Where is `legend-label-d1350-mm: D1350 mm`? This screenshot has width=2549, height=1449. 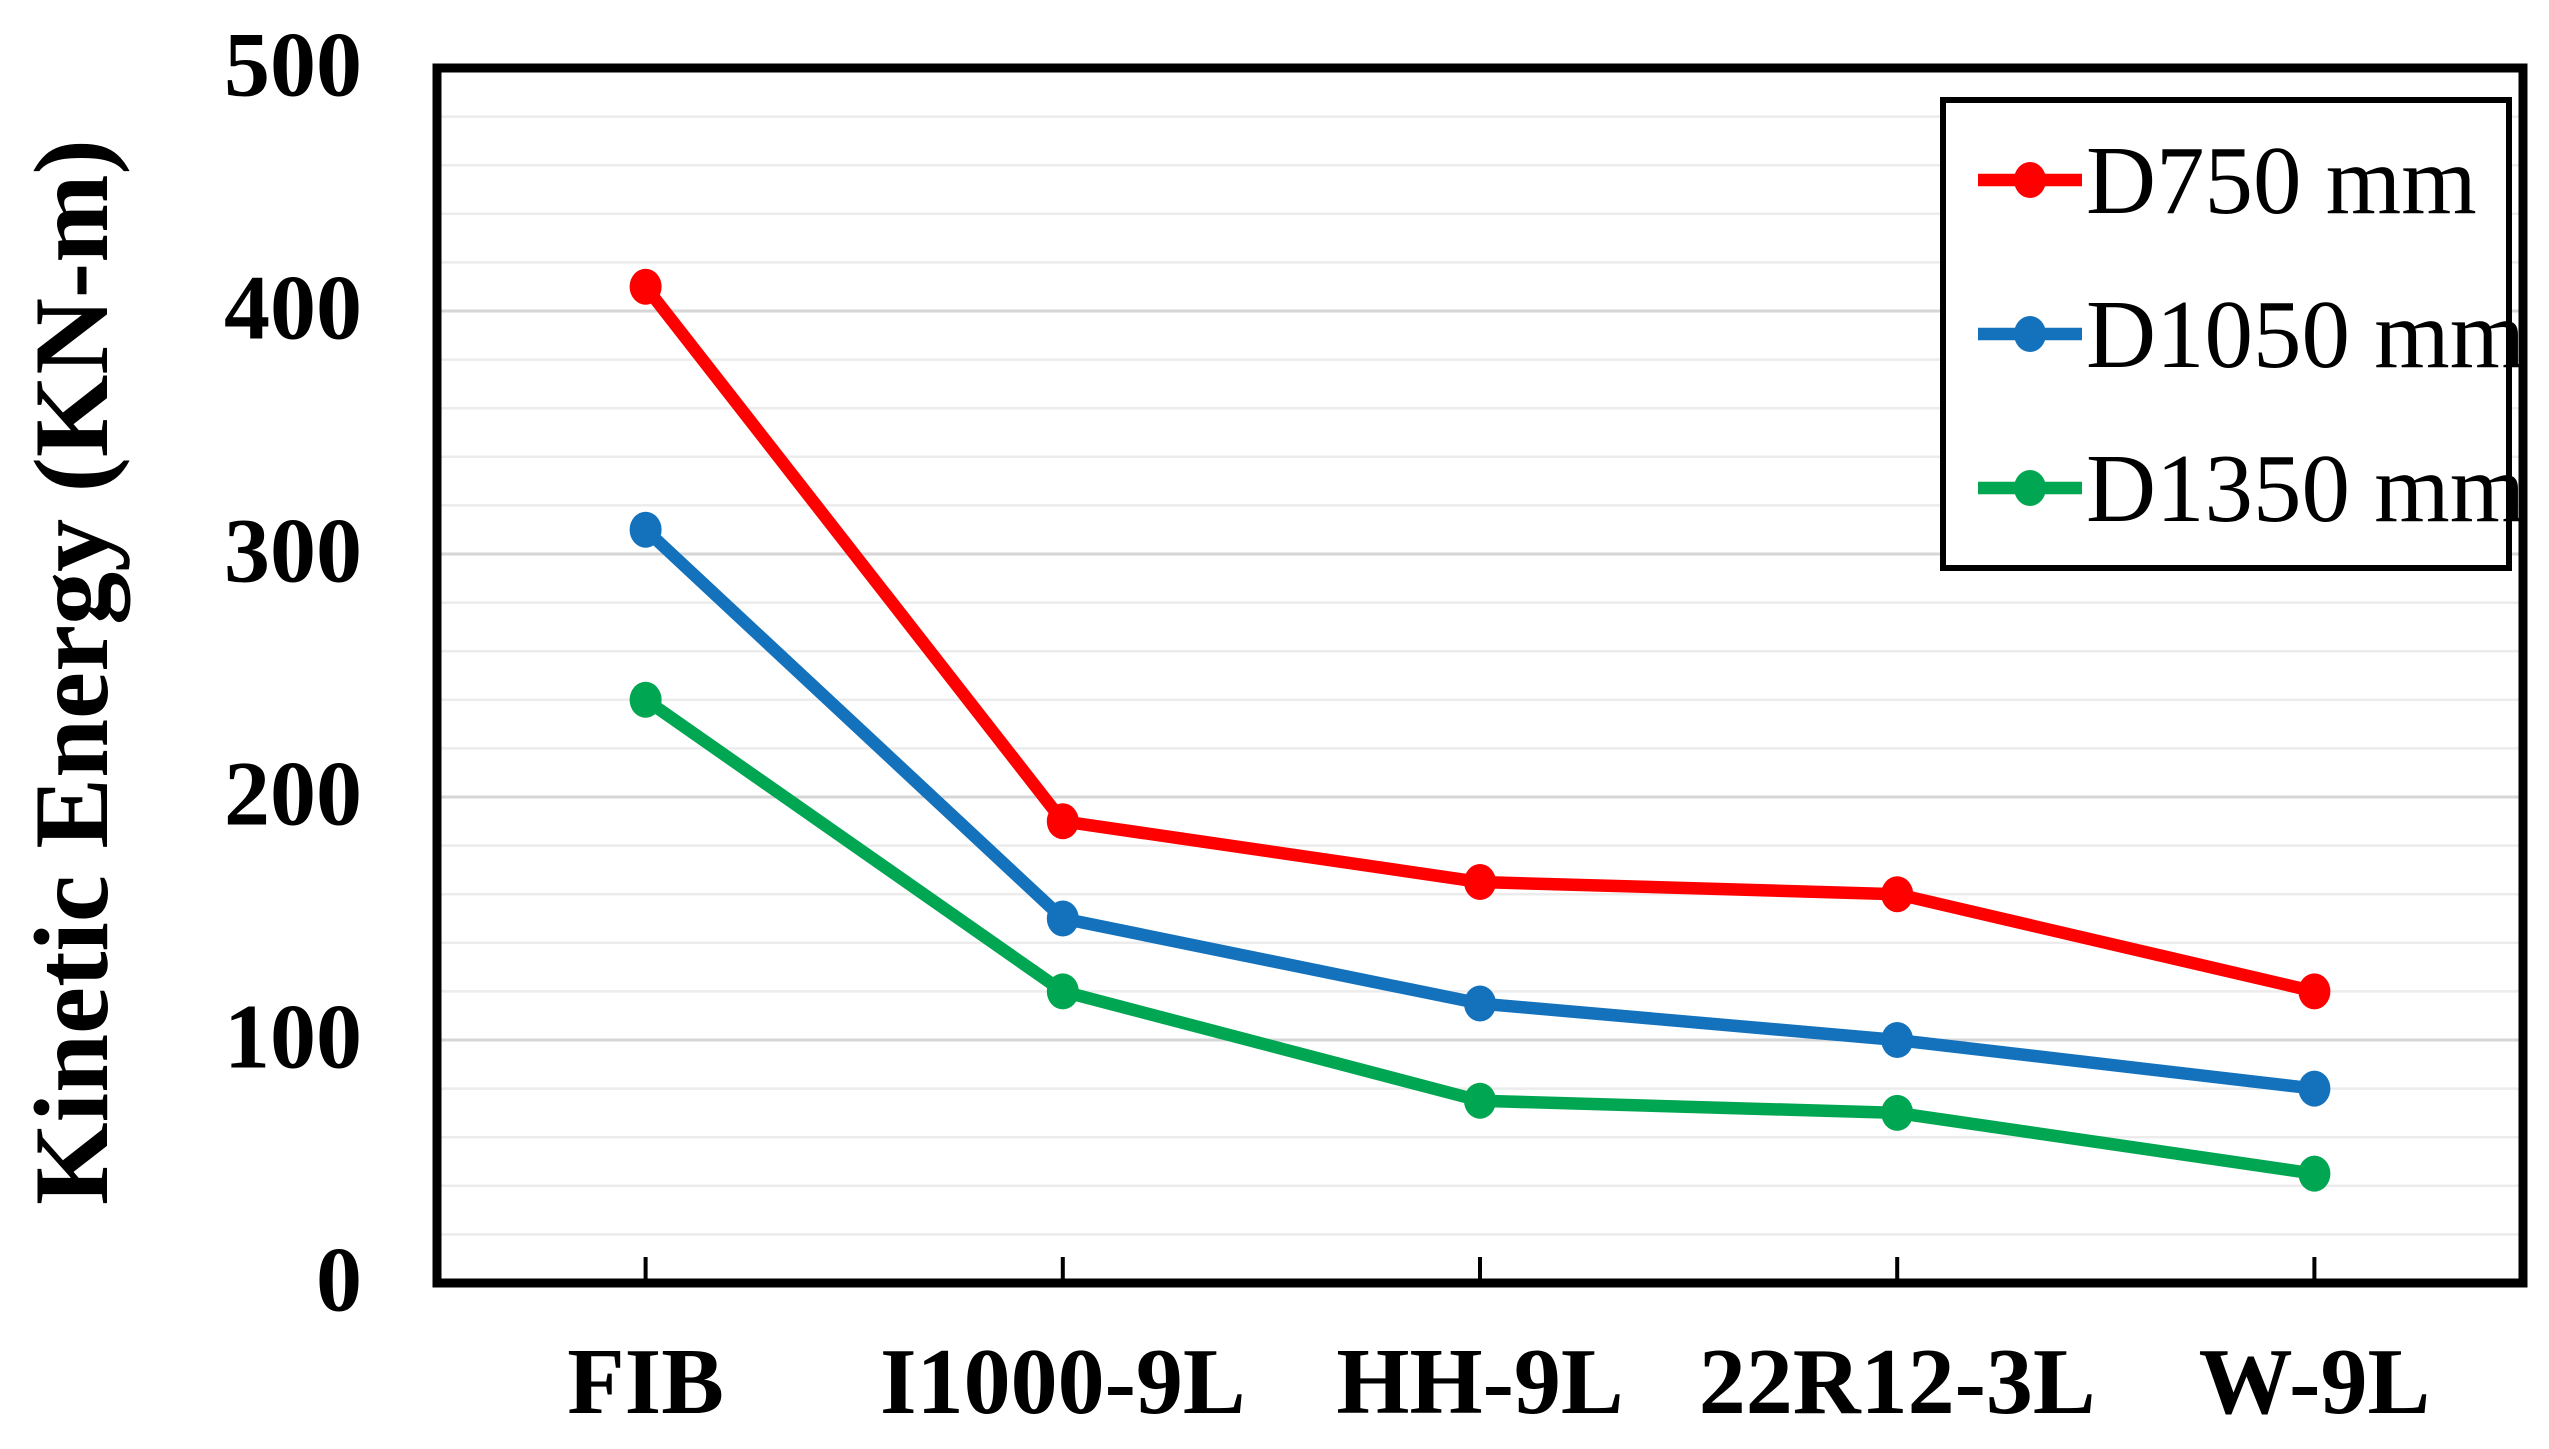 legend-label-d1350-mm: D1350 mm is located at coordinates (2306, 488).